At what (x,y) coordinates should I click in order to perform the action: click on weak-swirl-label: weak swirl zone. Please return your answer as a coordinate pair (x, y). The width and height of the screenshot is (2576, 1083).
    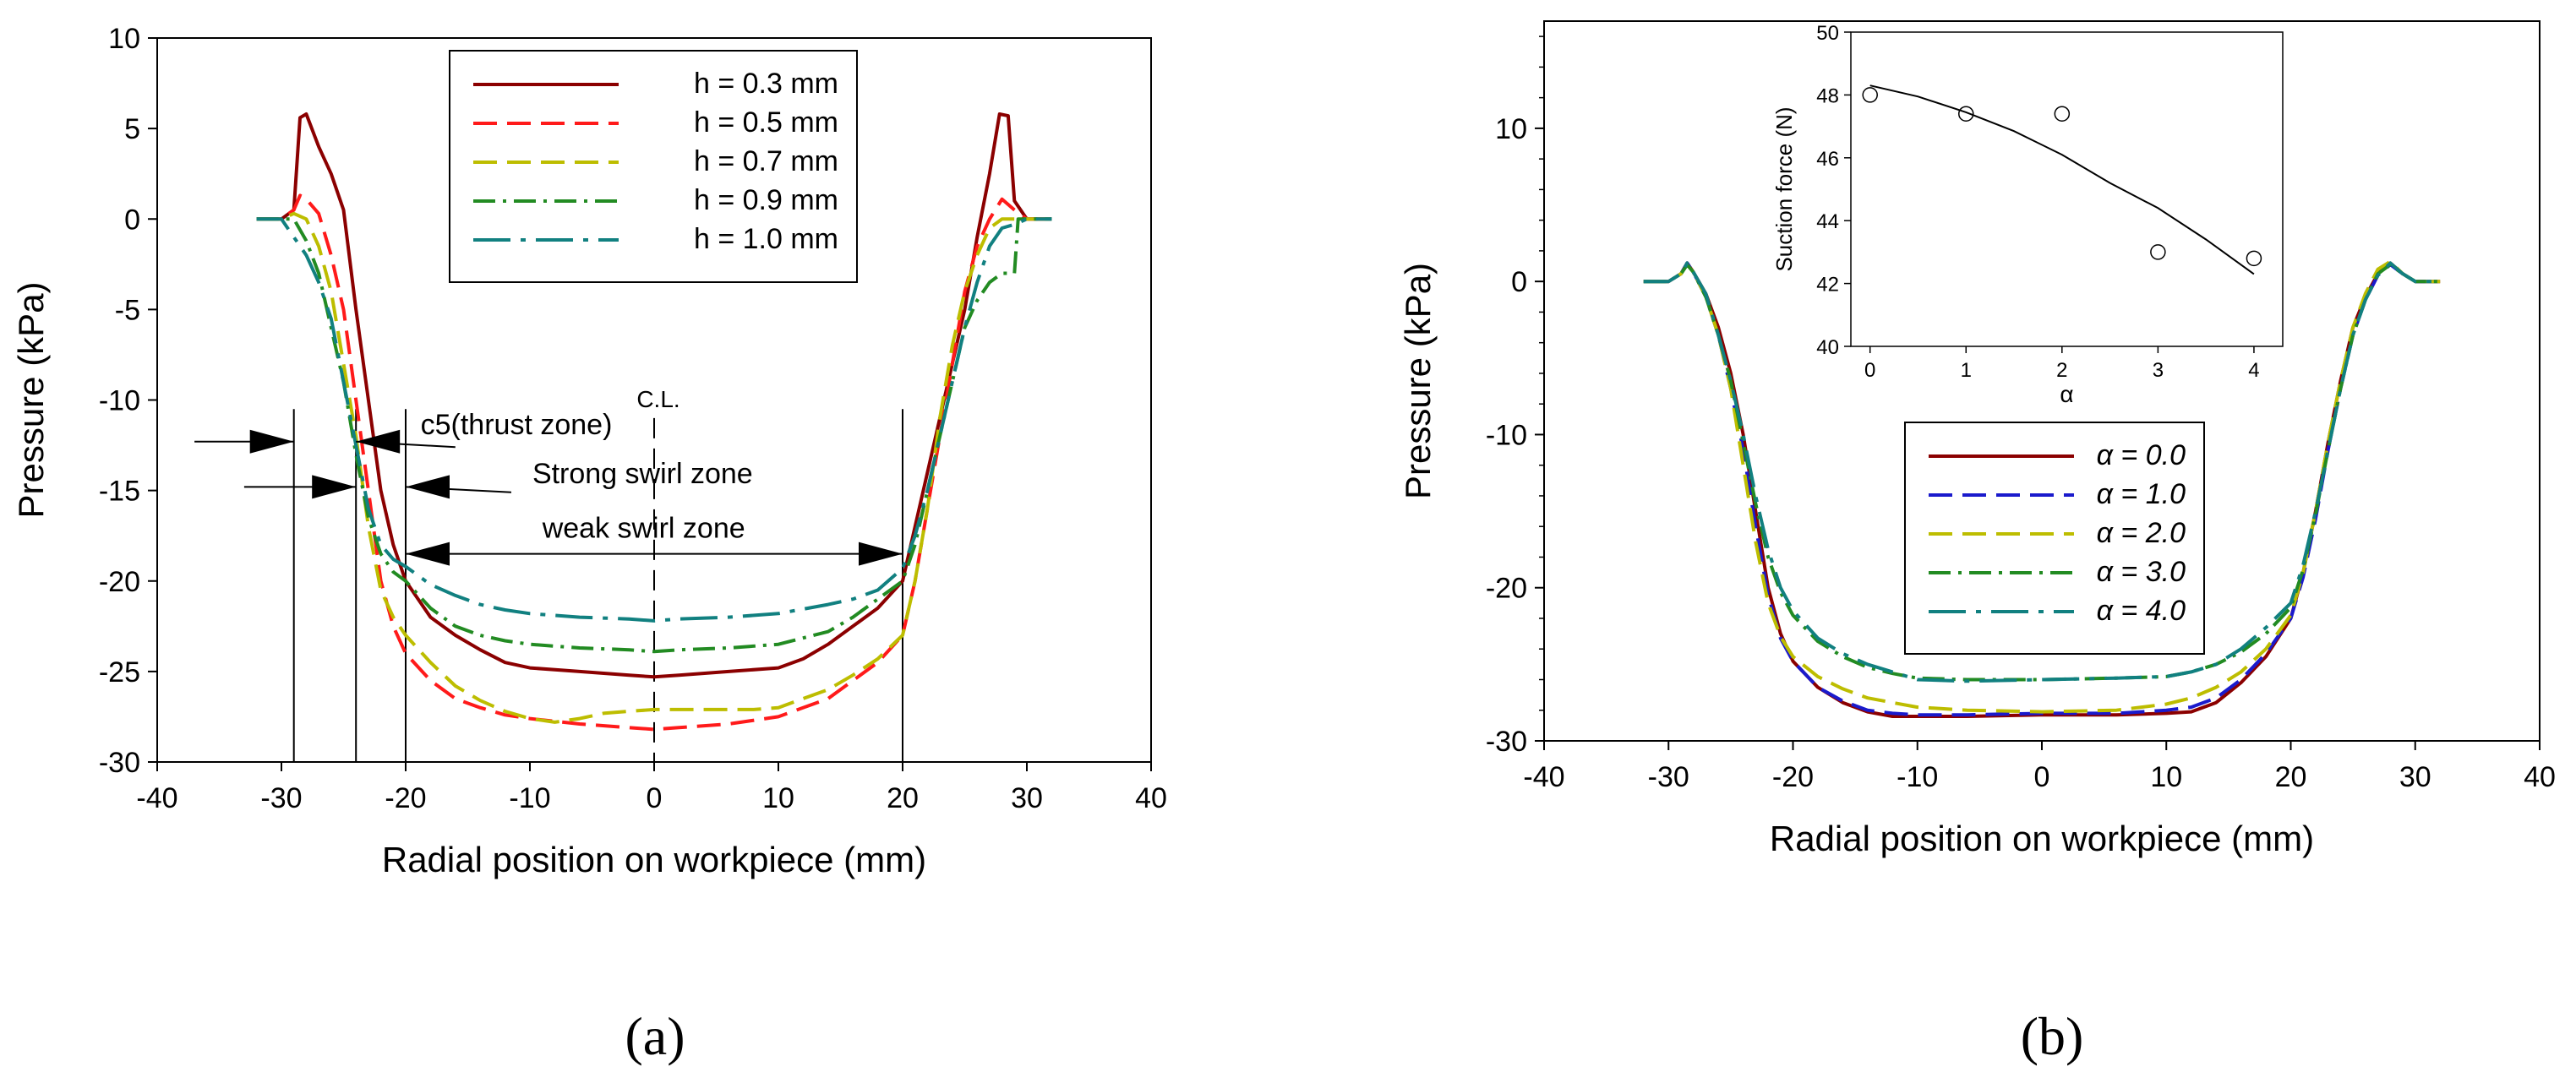
    Looking at the image, I should click on (643, 528).